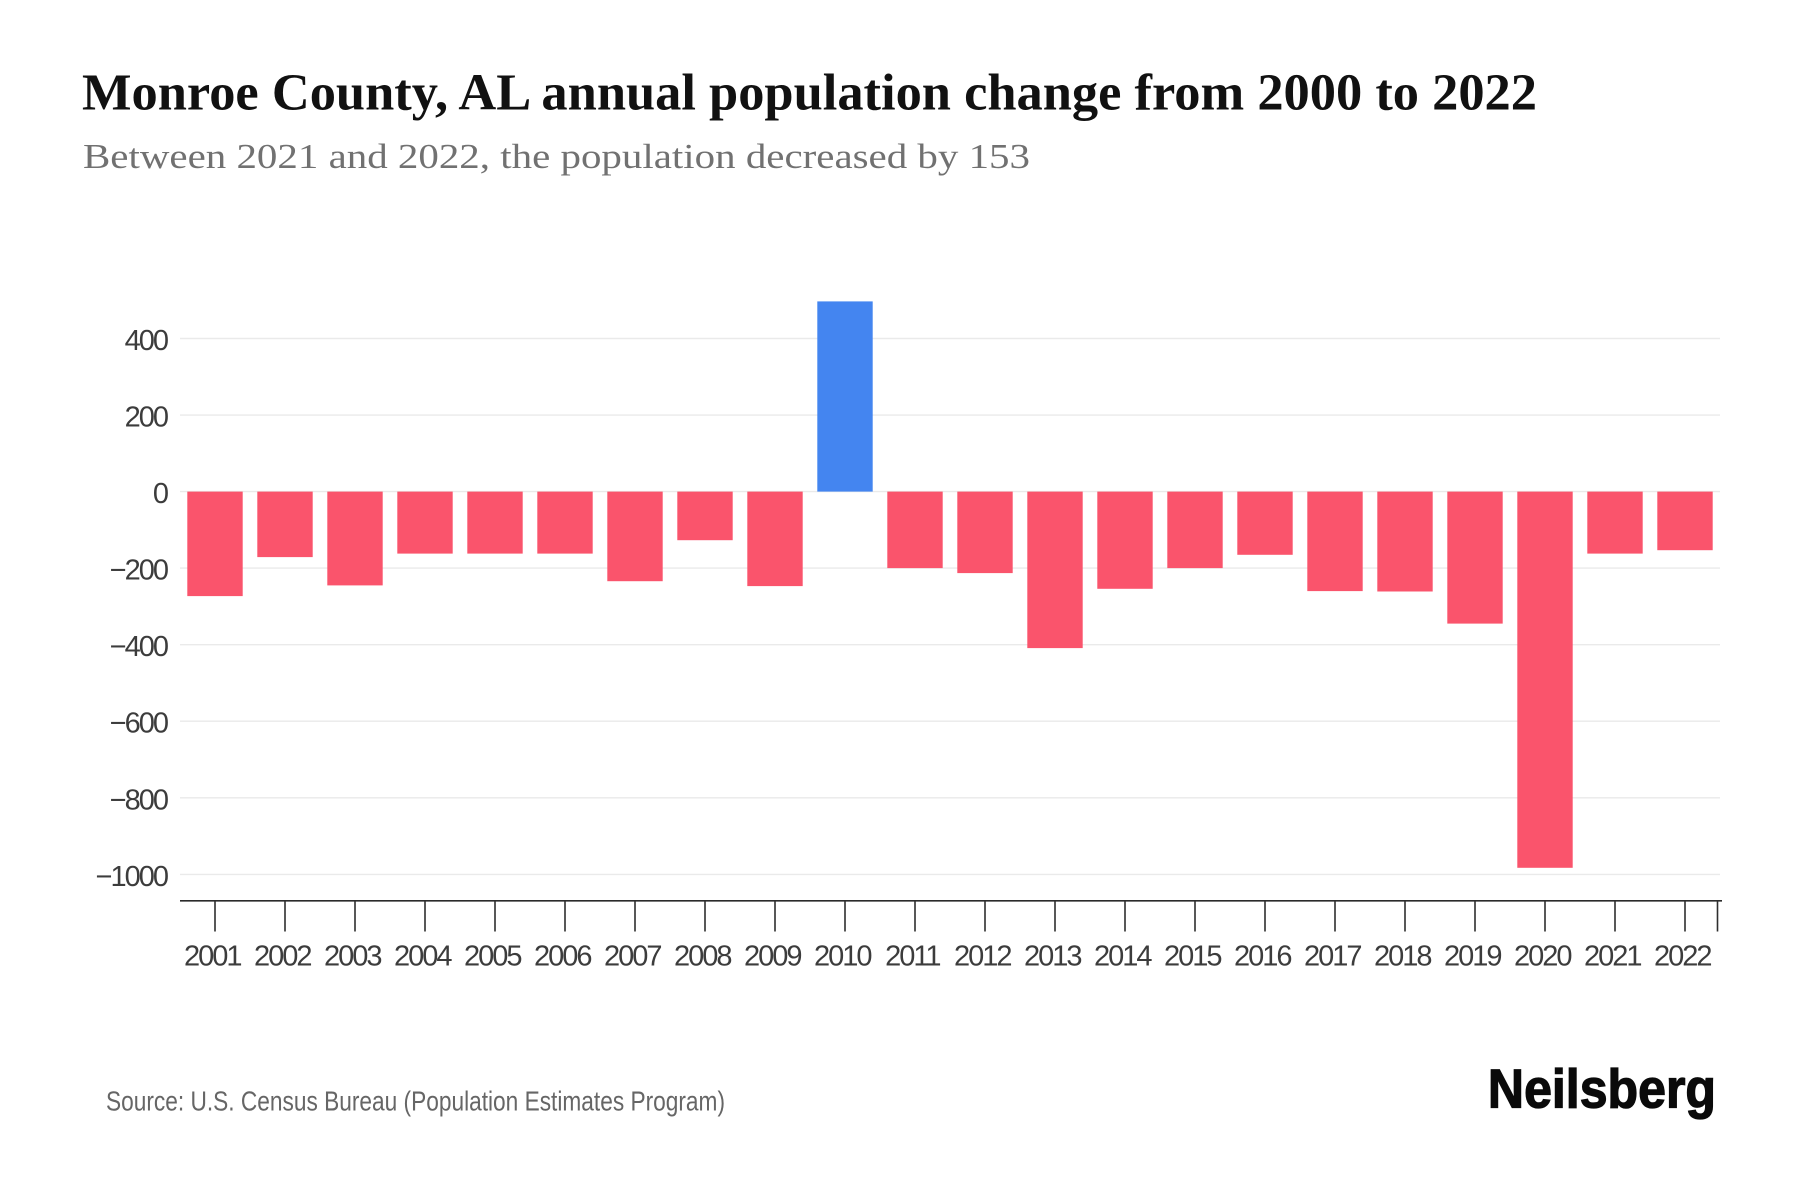 The image size is (1800, 1200). What do you see at coordinates (139, 724) in the screenshot?
I see `svg-text: −600` at bounding box center [139, 724].